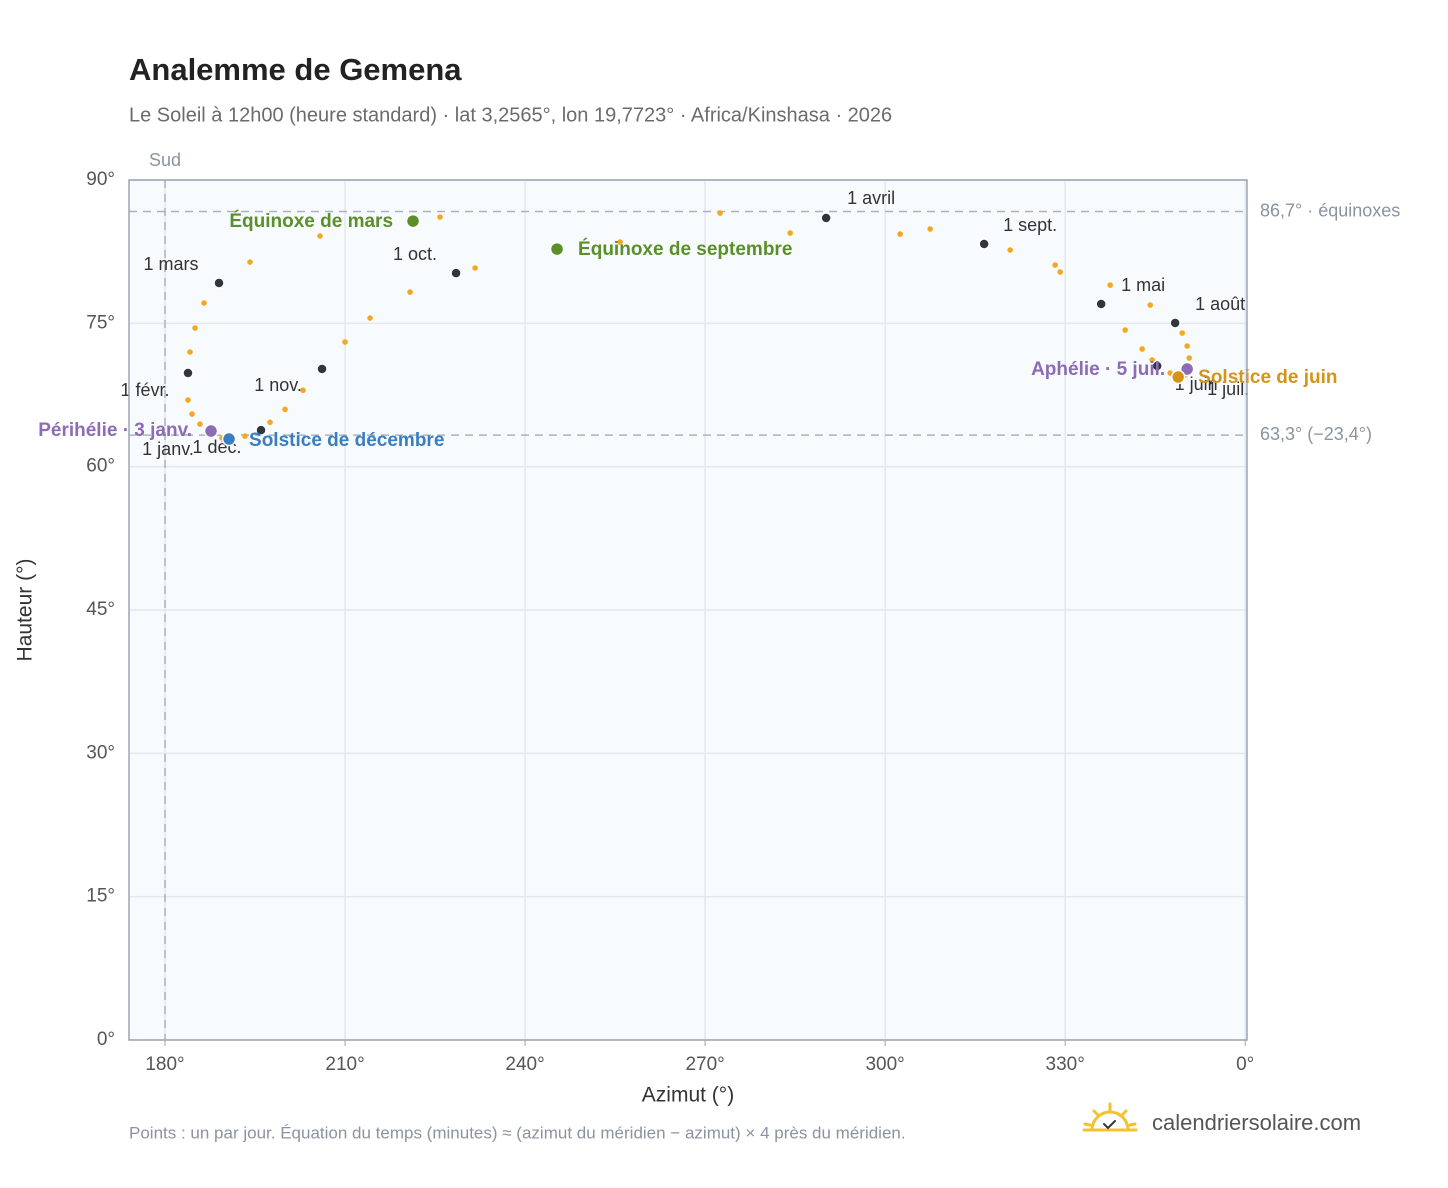  I want to click on month-label: 1 août, so click(1220, 304).